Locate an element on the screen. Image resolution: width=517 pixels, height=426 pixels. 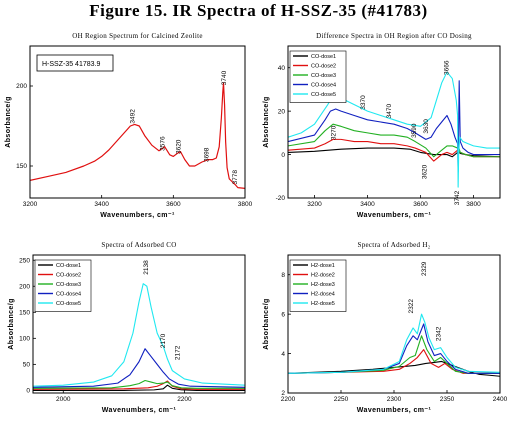
peak-annotation: 2329 is located at coordinates (424, 268).